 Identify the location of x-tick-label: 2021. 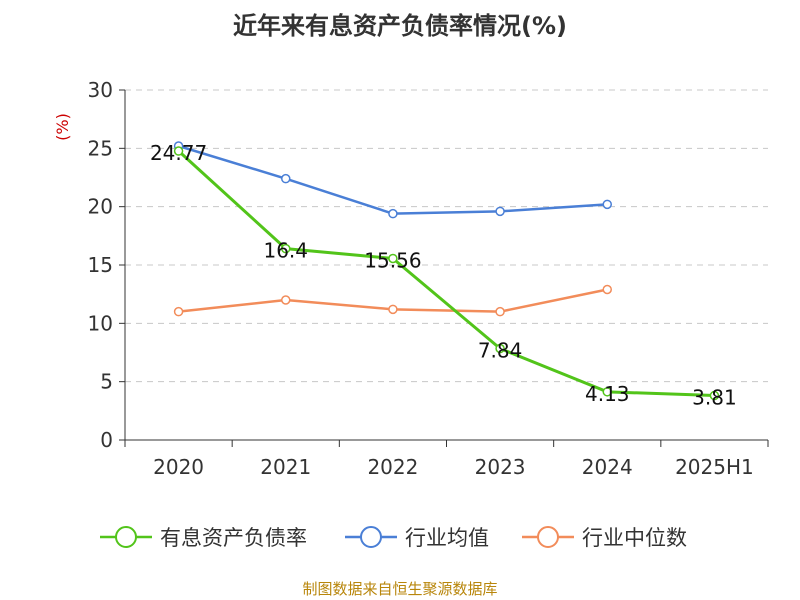
(285, 467).